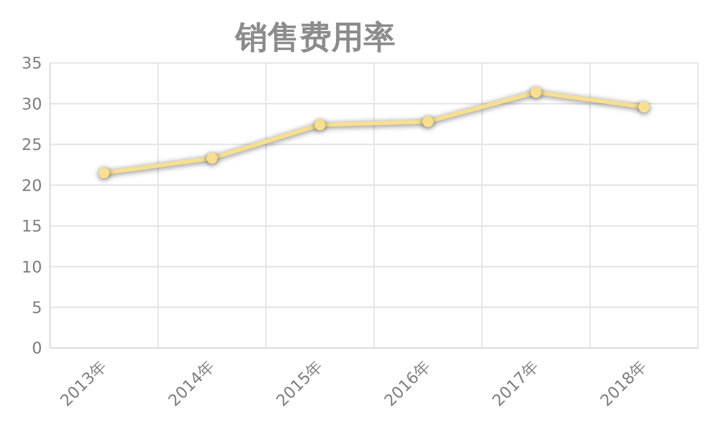  Describe the element at coordinates (32, 104) in the screenshot. I see `y-tick-label: 30` at that location.